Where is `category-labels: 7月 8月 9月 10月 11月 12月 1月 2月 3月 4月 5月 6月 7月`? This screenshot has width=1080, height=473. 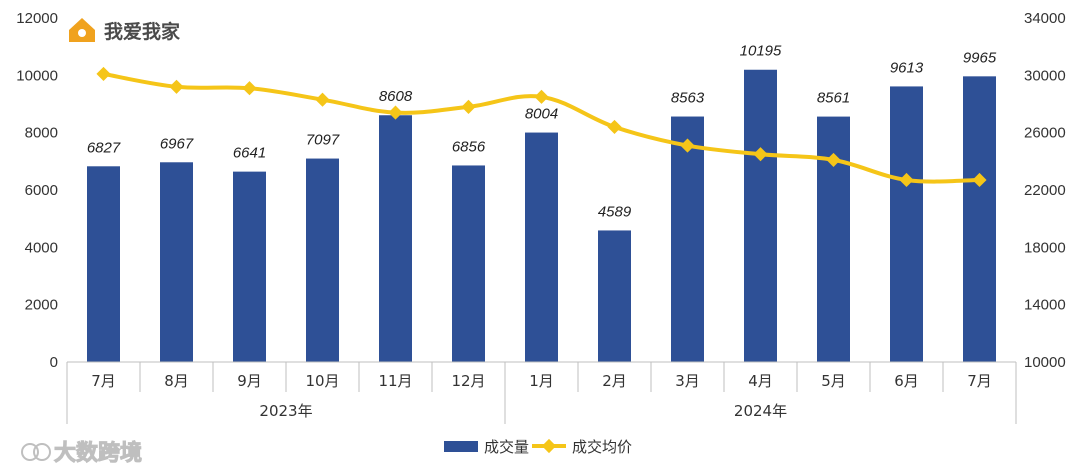
category-labels: 7月 8月 9月 10月 11月 12月 1月 2月 3月 4月 5月 6月 7月 is located at coordinates (541, 381).